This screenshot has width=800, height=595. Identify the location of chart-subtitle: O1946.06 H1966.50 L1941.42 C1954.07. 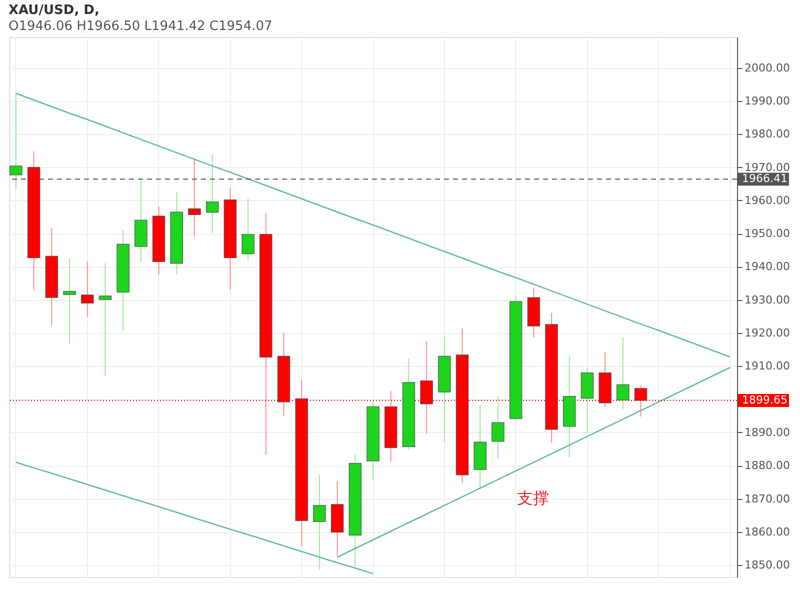
(140, 26).